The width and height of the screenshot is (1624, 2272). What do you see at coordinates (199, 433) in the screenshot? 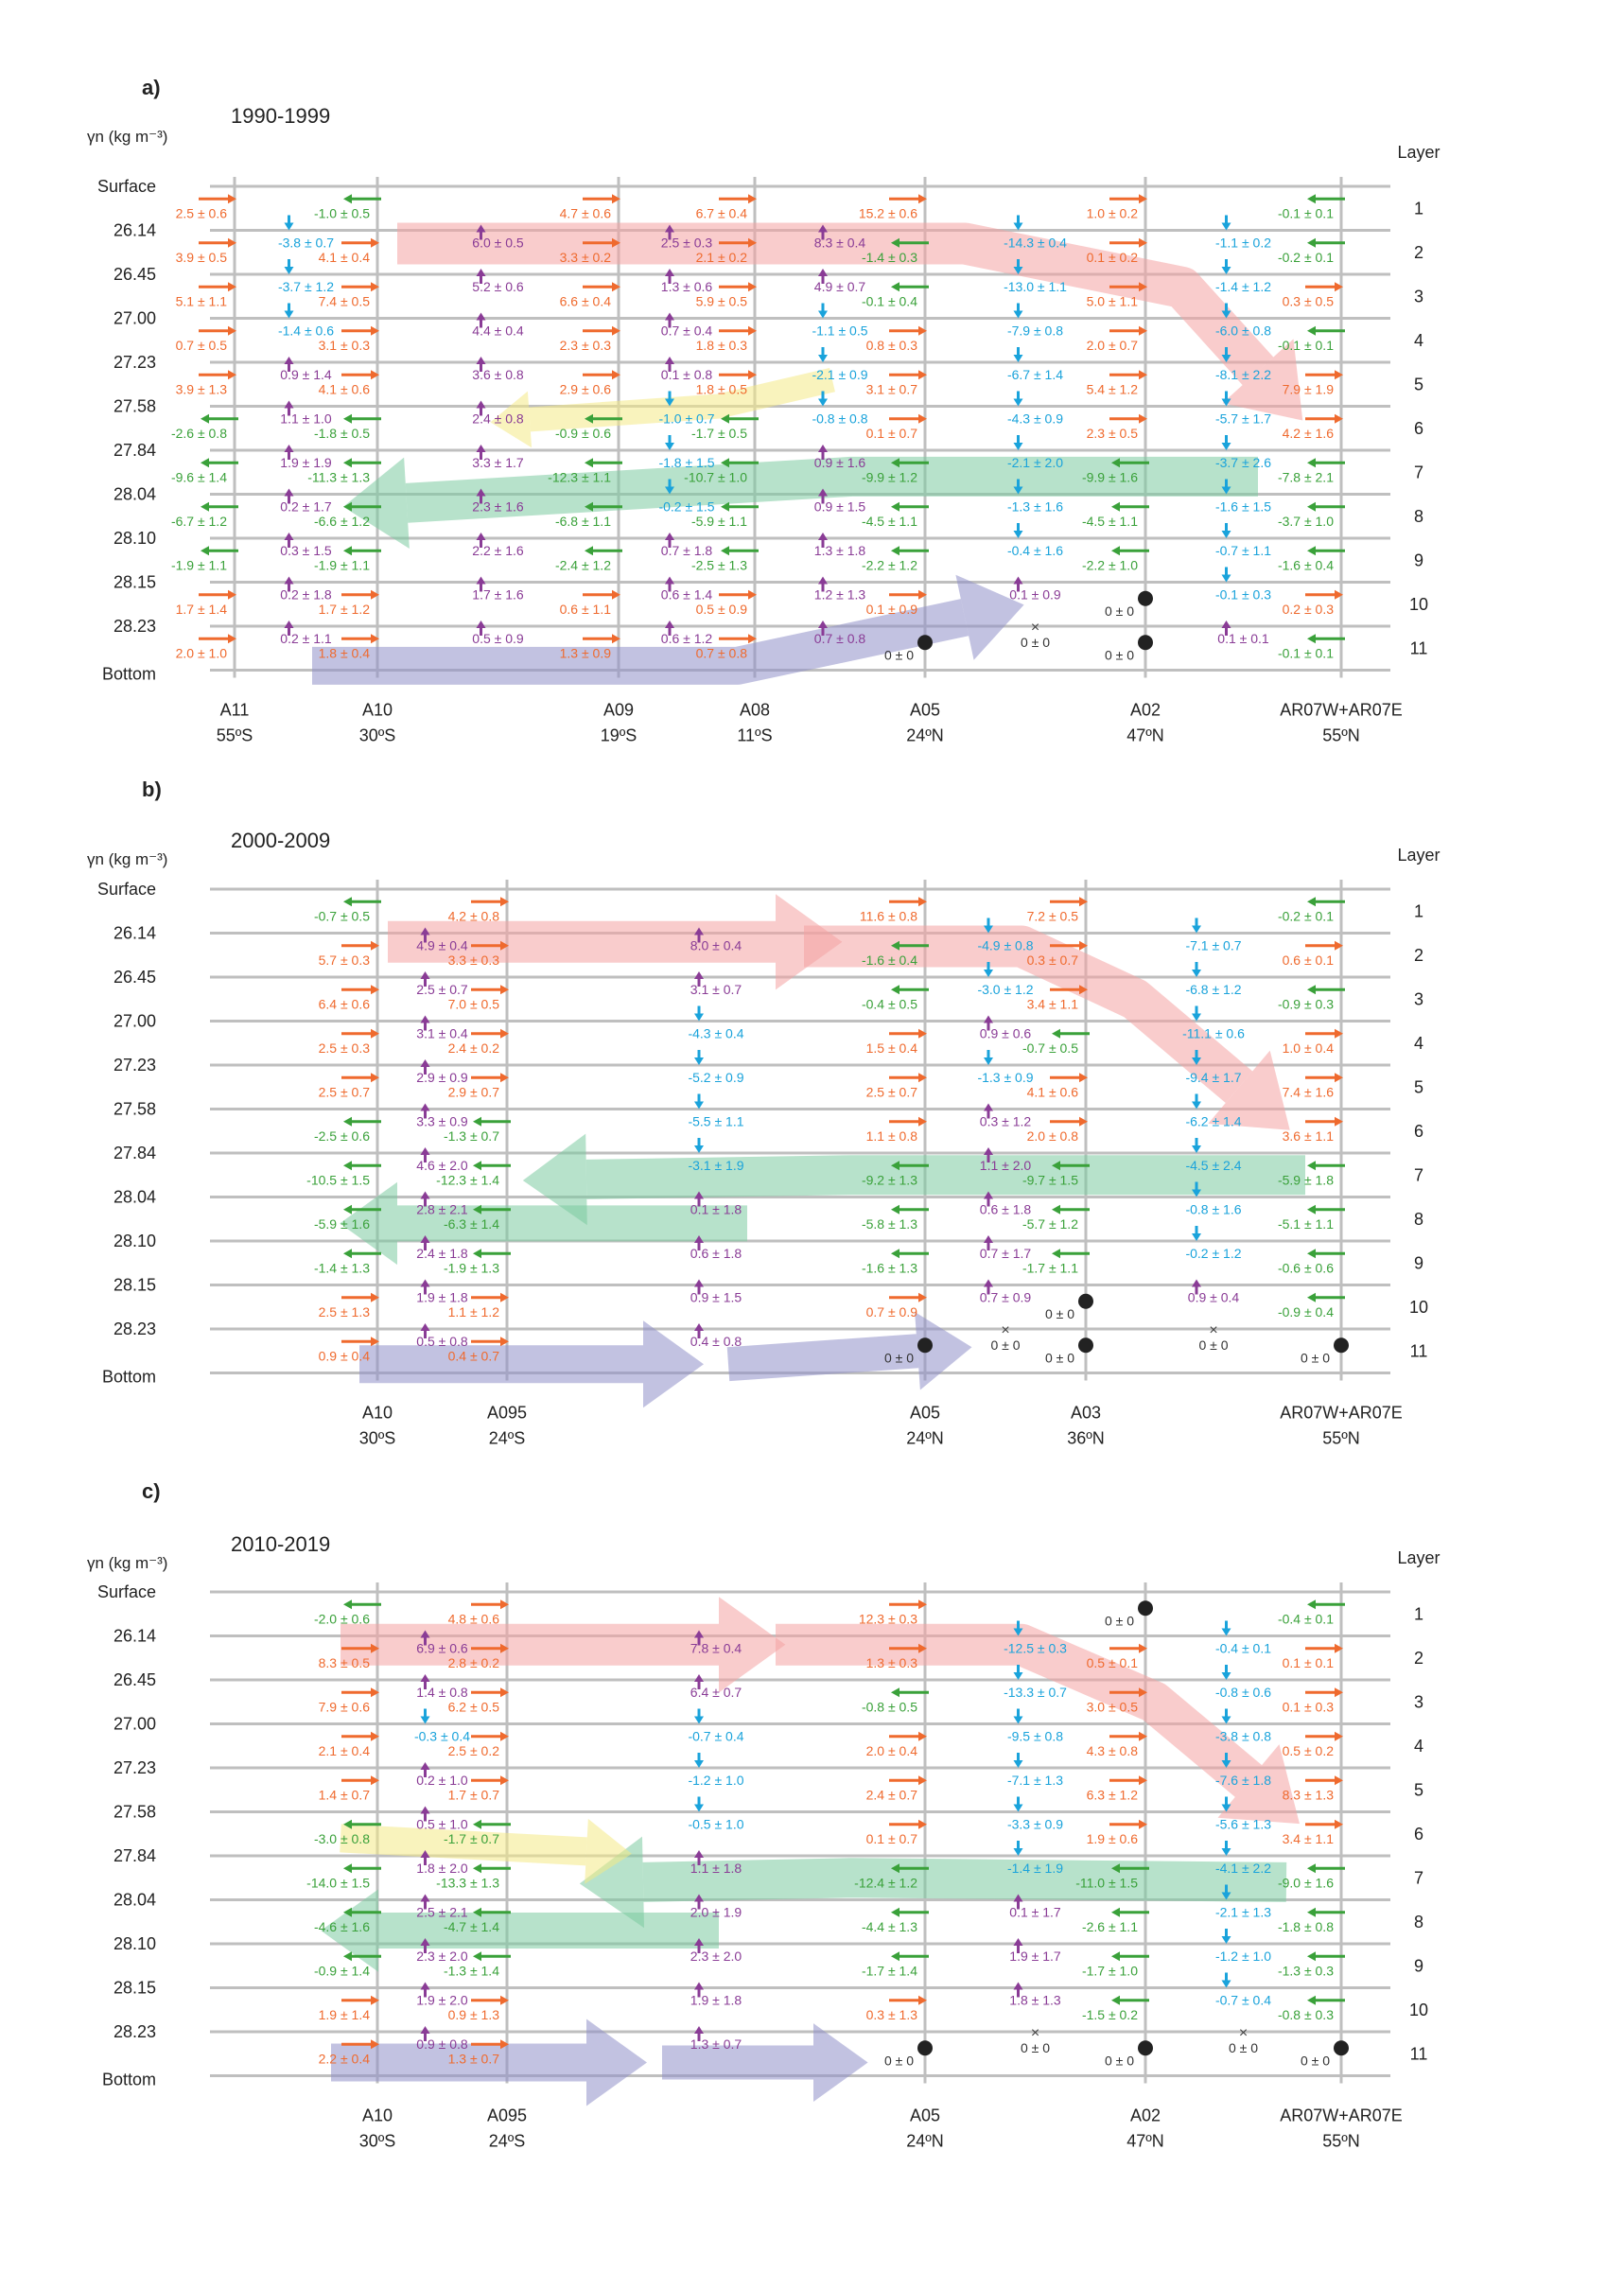
I see `horizontal-transport-value: -2.6 ± 0.8` at bounding box center [199, 433].